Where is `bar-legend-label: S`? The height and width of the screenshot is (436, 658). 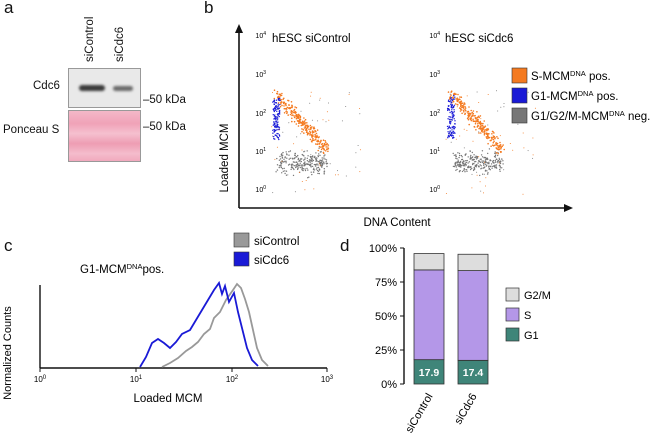 bar-legend-label: S is located at coordinates (527, 316).